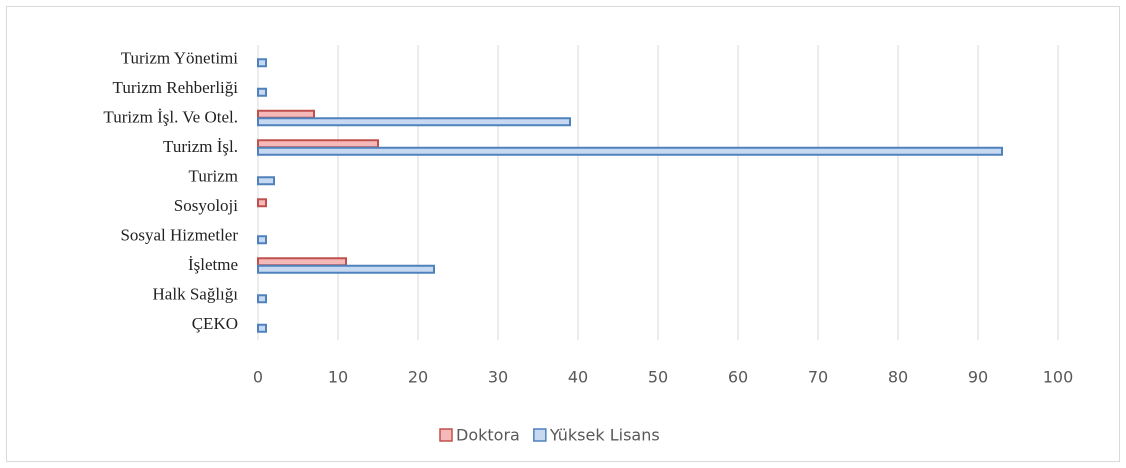 The height and width of the screenshot is (468, 1126). What do you see at coordinates (658, 377) in the screenshot?
I see `x-tick-label: 50` at bounding box center [658, 377].